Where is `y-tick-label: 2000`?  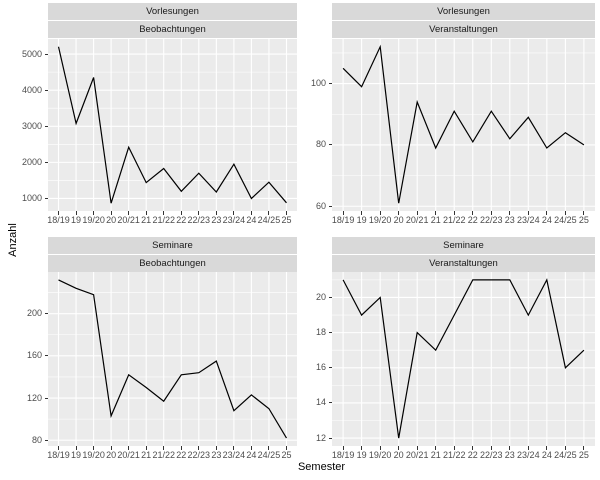 y-tick-label: 2000 is located at coordinates (31, 161).